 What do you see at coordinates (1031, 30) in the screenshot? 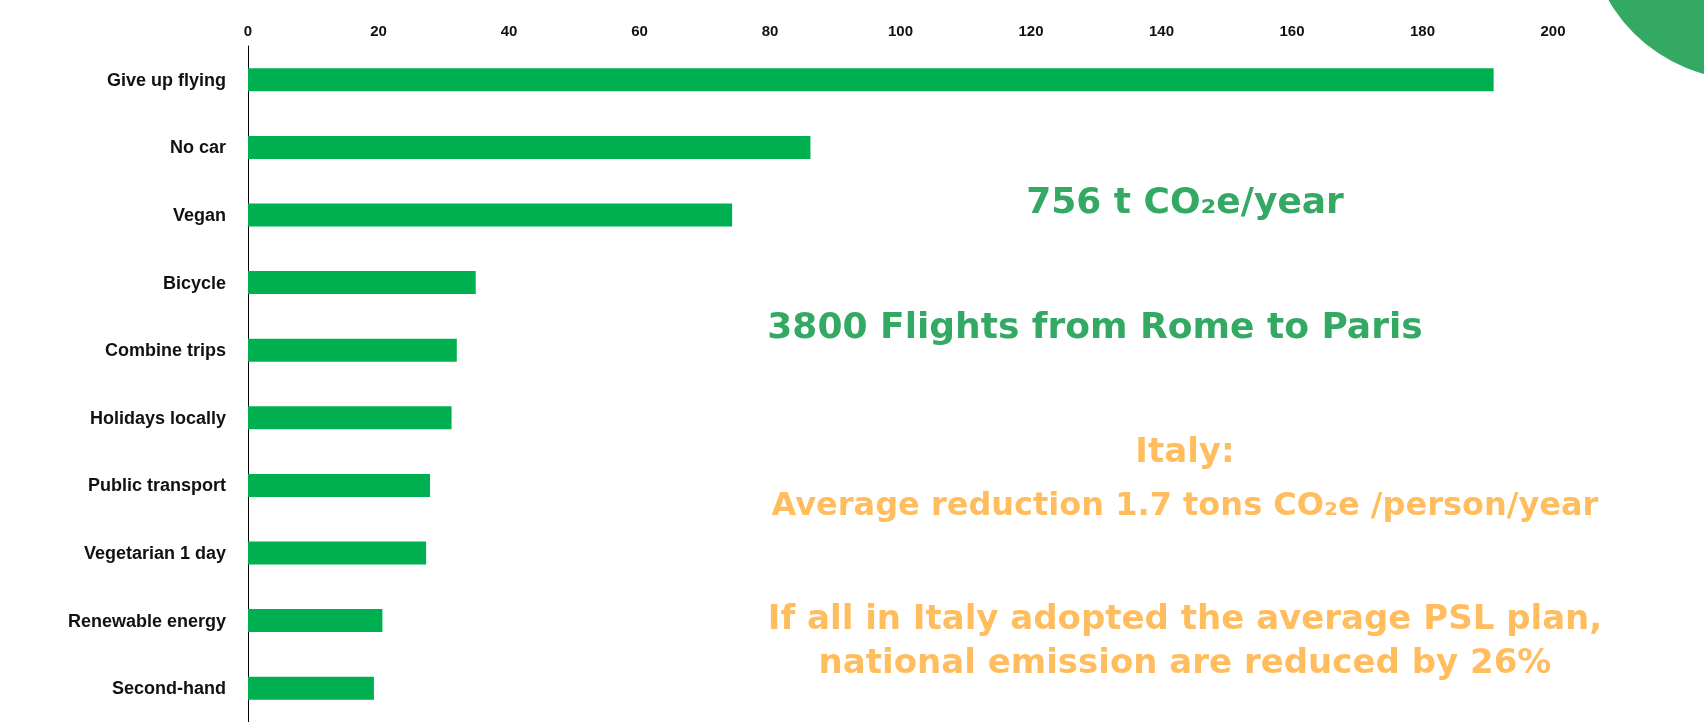
I see `x-tick-label: 120` at bounding box center [1031, 30].